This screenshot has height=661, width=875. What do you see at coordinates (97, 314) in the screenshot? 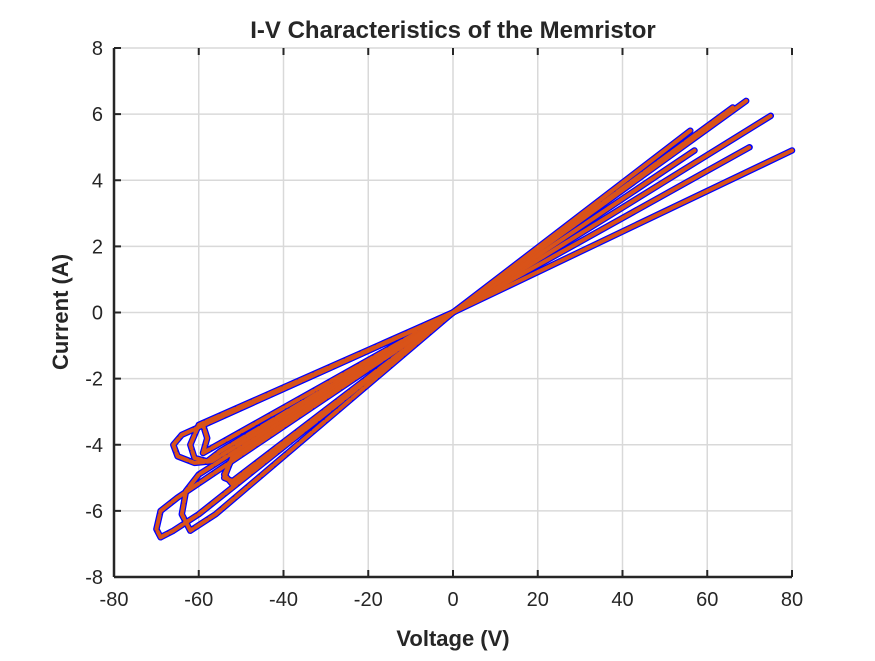
I see `y-tick-label-4: 0` at bounding box center [97, 314].